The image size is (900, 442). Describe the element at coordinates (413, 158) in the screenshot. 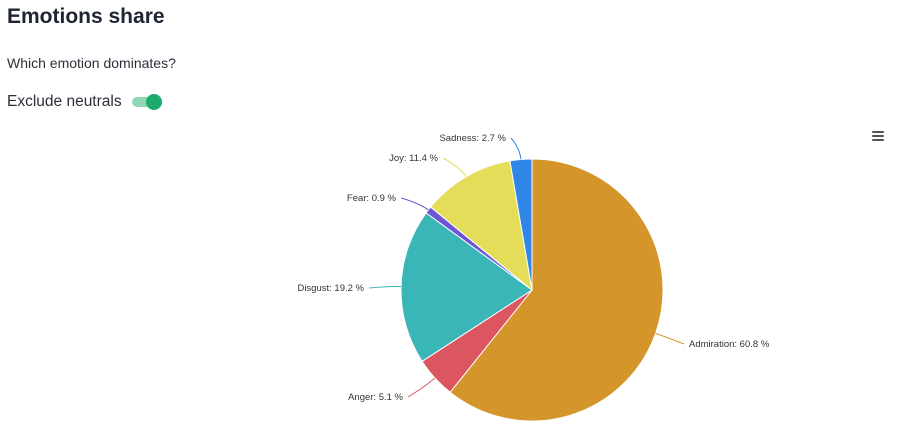

I see `data-label-joy: Joy: 11.4 %` at that location.